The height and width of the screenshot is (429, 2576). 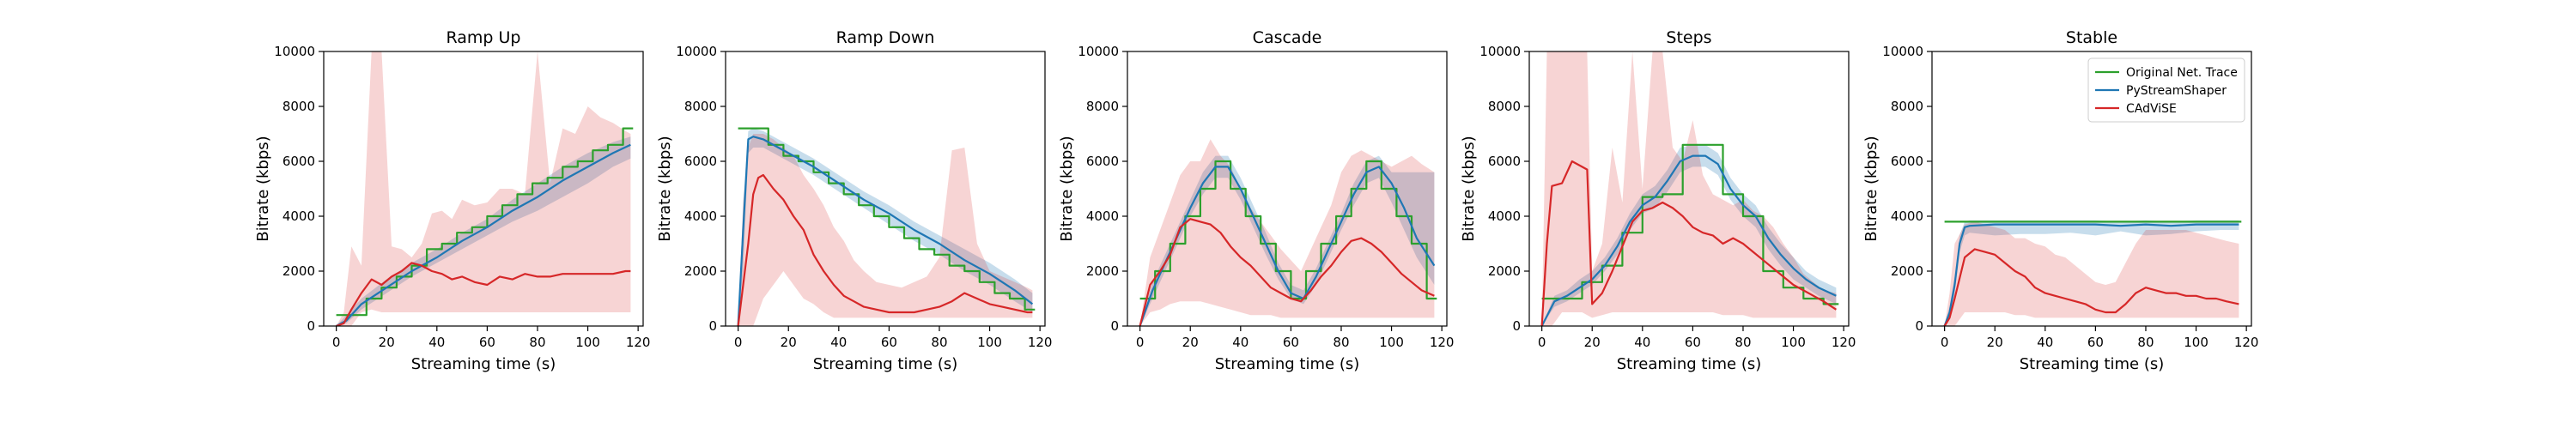 What do you see at coordinates (2151, 109) in the screenshot?
I see `legend-entry: CAdViSE` at bounding box center [2151, 109].